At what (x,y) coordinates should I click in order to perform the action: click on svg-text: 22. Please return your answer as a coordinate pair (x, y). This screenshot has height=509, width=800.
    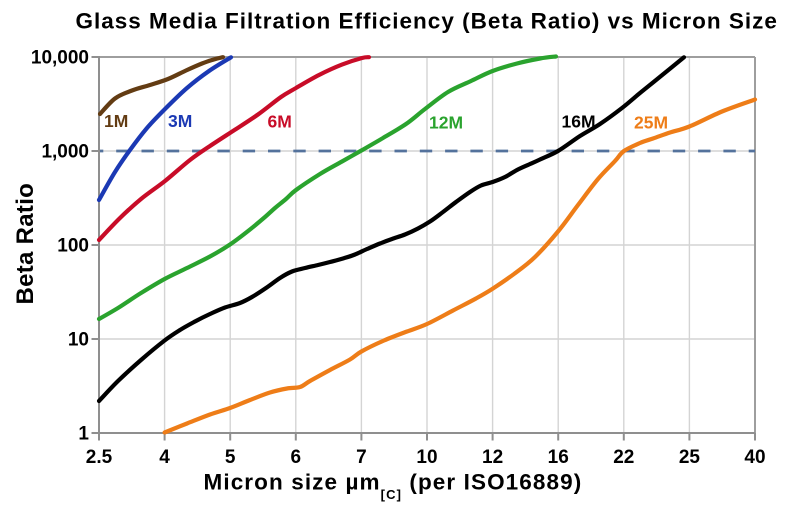
    Looking at the image, I should click on (623, 457).